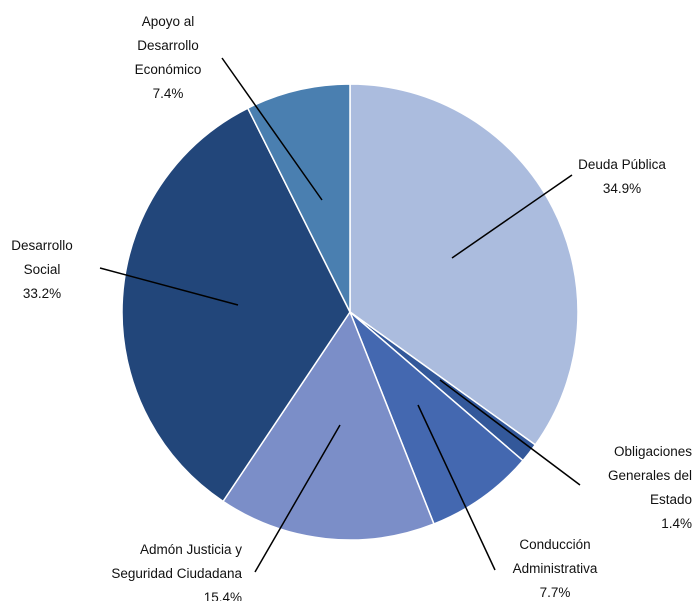 Image resolution: width=696 pixels, height=601 pixels. What do you see at coordinates (649, 475) in the screenshot?
I see `category-label: Obligaciones Generales del Estado` at bounding box center [649, 475].